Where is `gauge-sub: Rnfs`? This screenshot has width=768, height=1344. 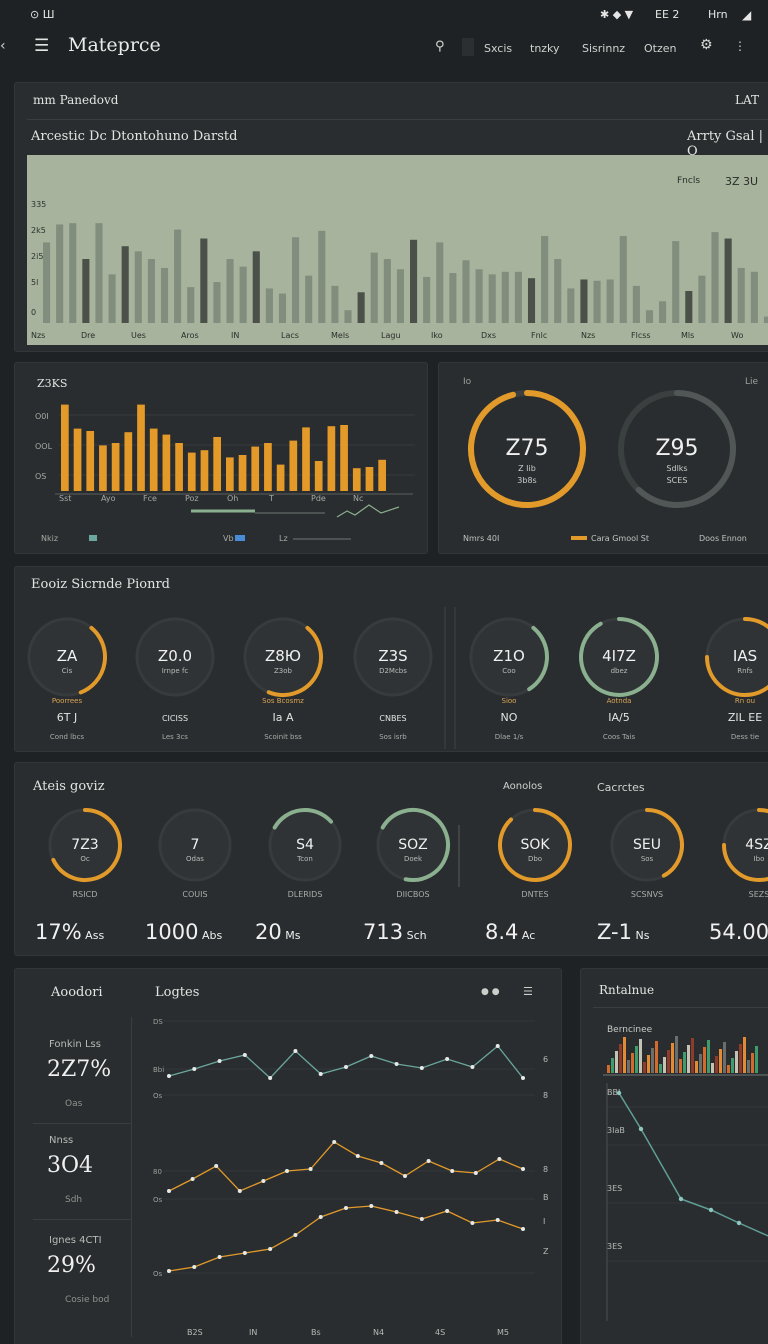
gauge-sub: Rnfs is located at coordinates (745, 671).